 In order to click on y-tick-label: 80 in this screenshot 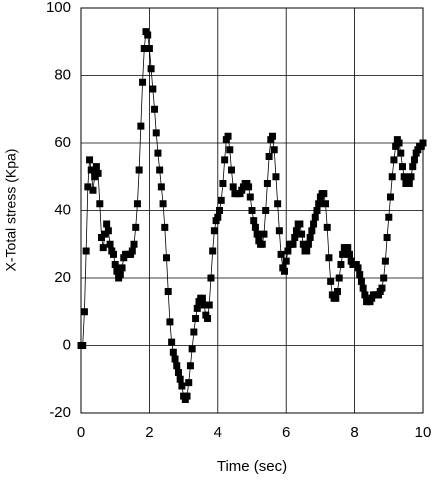, I will do `click(62, 74)`.